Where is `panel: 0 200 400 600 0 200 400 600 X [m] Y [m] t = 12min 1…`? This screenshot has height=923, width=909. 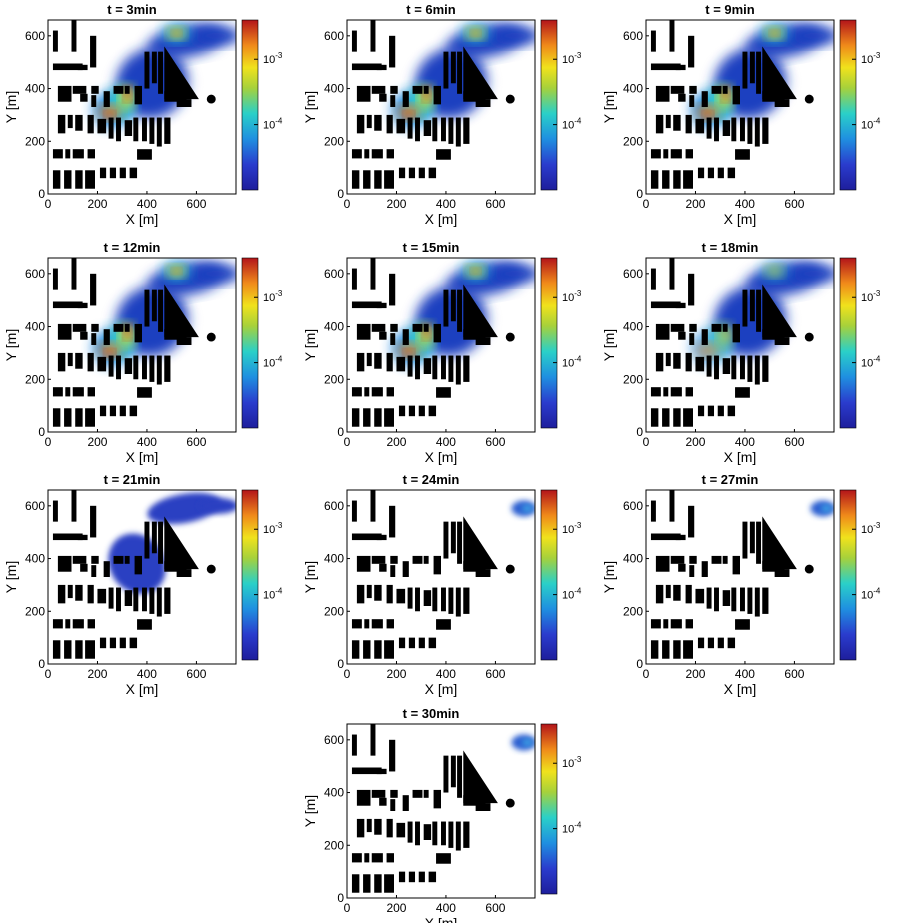
panel: 0 200 400 600 0 200 400 600 X [m] Y [m] t = 12min 1… is located at coordinates (143, 352).